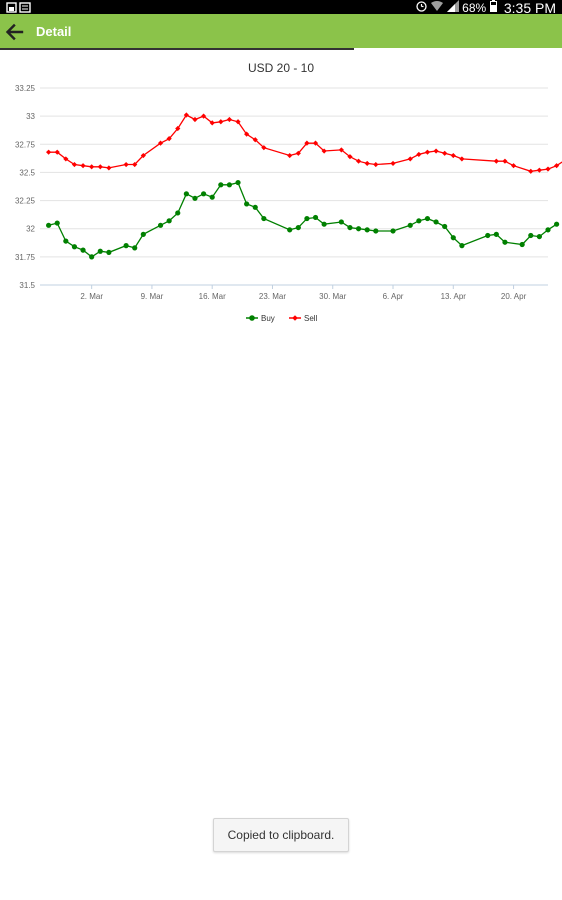 The width and height of the screenshot is (562, 900). I want to click on y-tick-label: 31.5, so click(27, 285).